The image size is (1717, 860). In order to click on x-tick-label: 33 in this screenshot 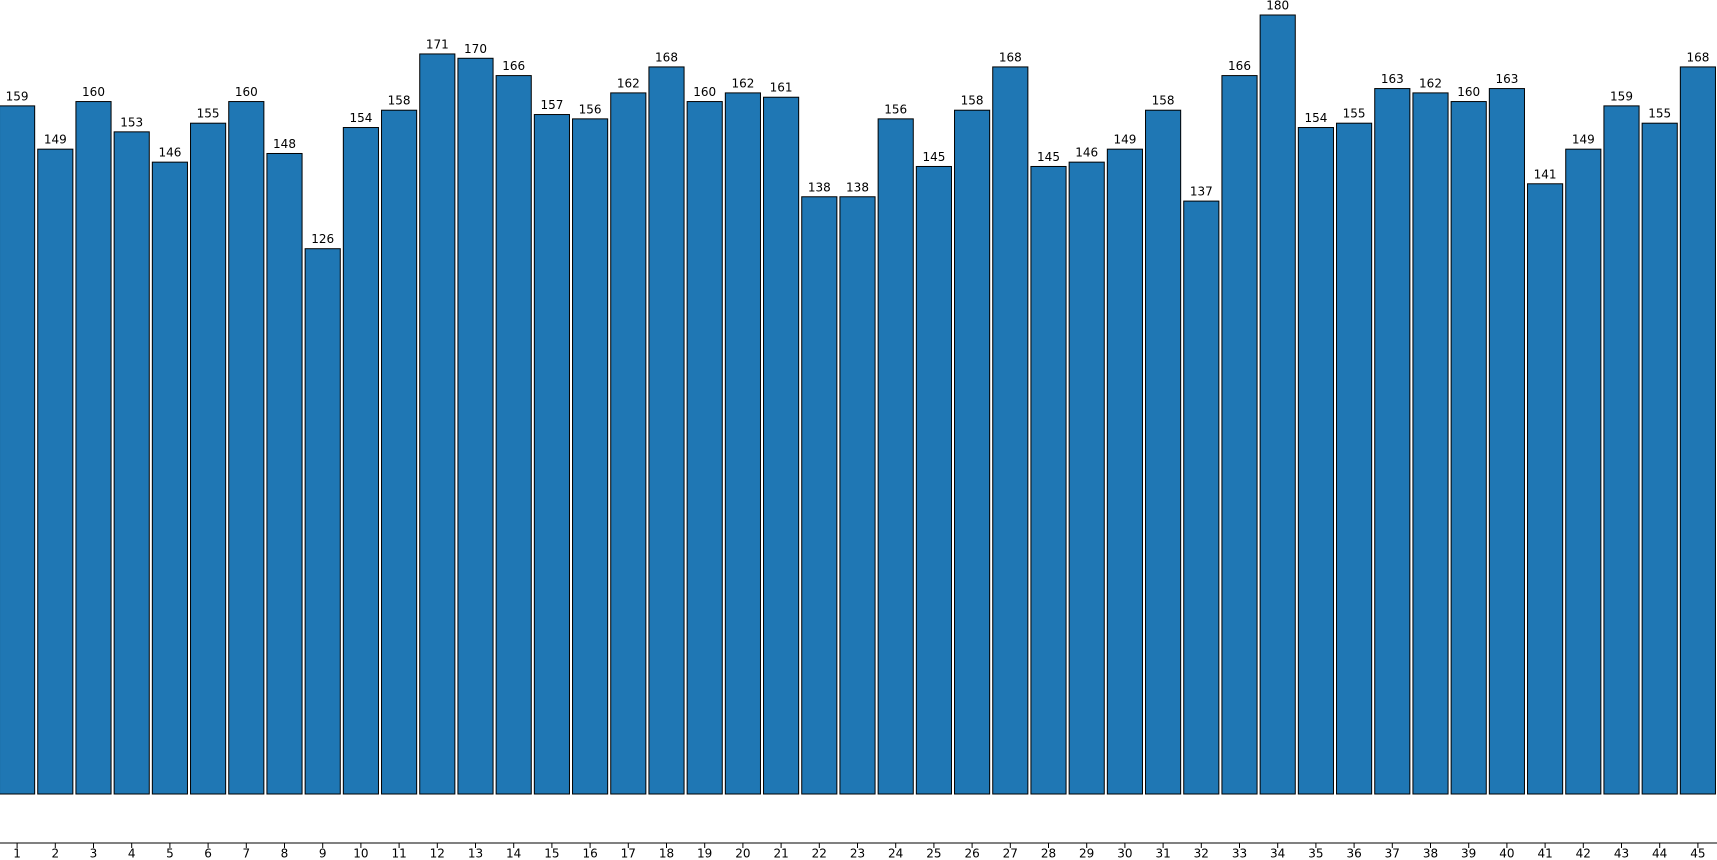, I will do `click(1239, 853)`.